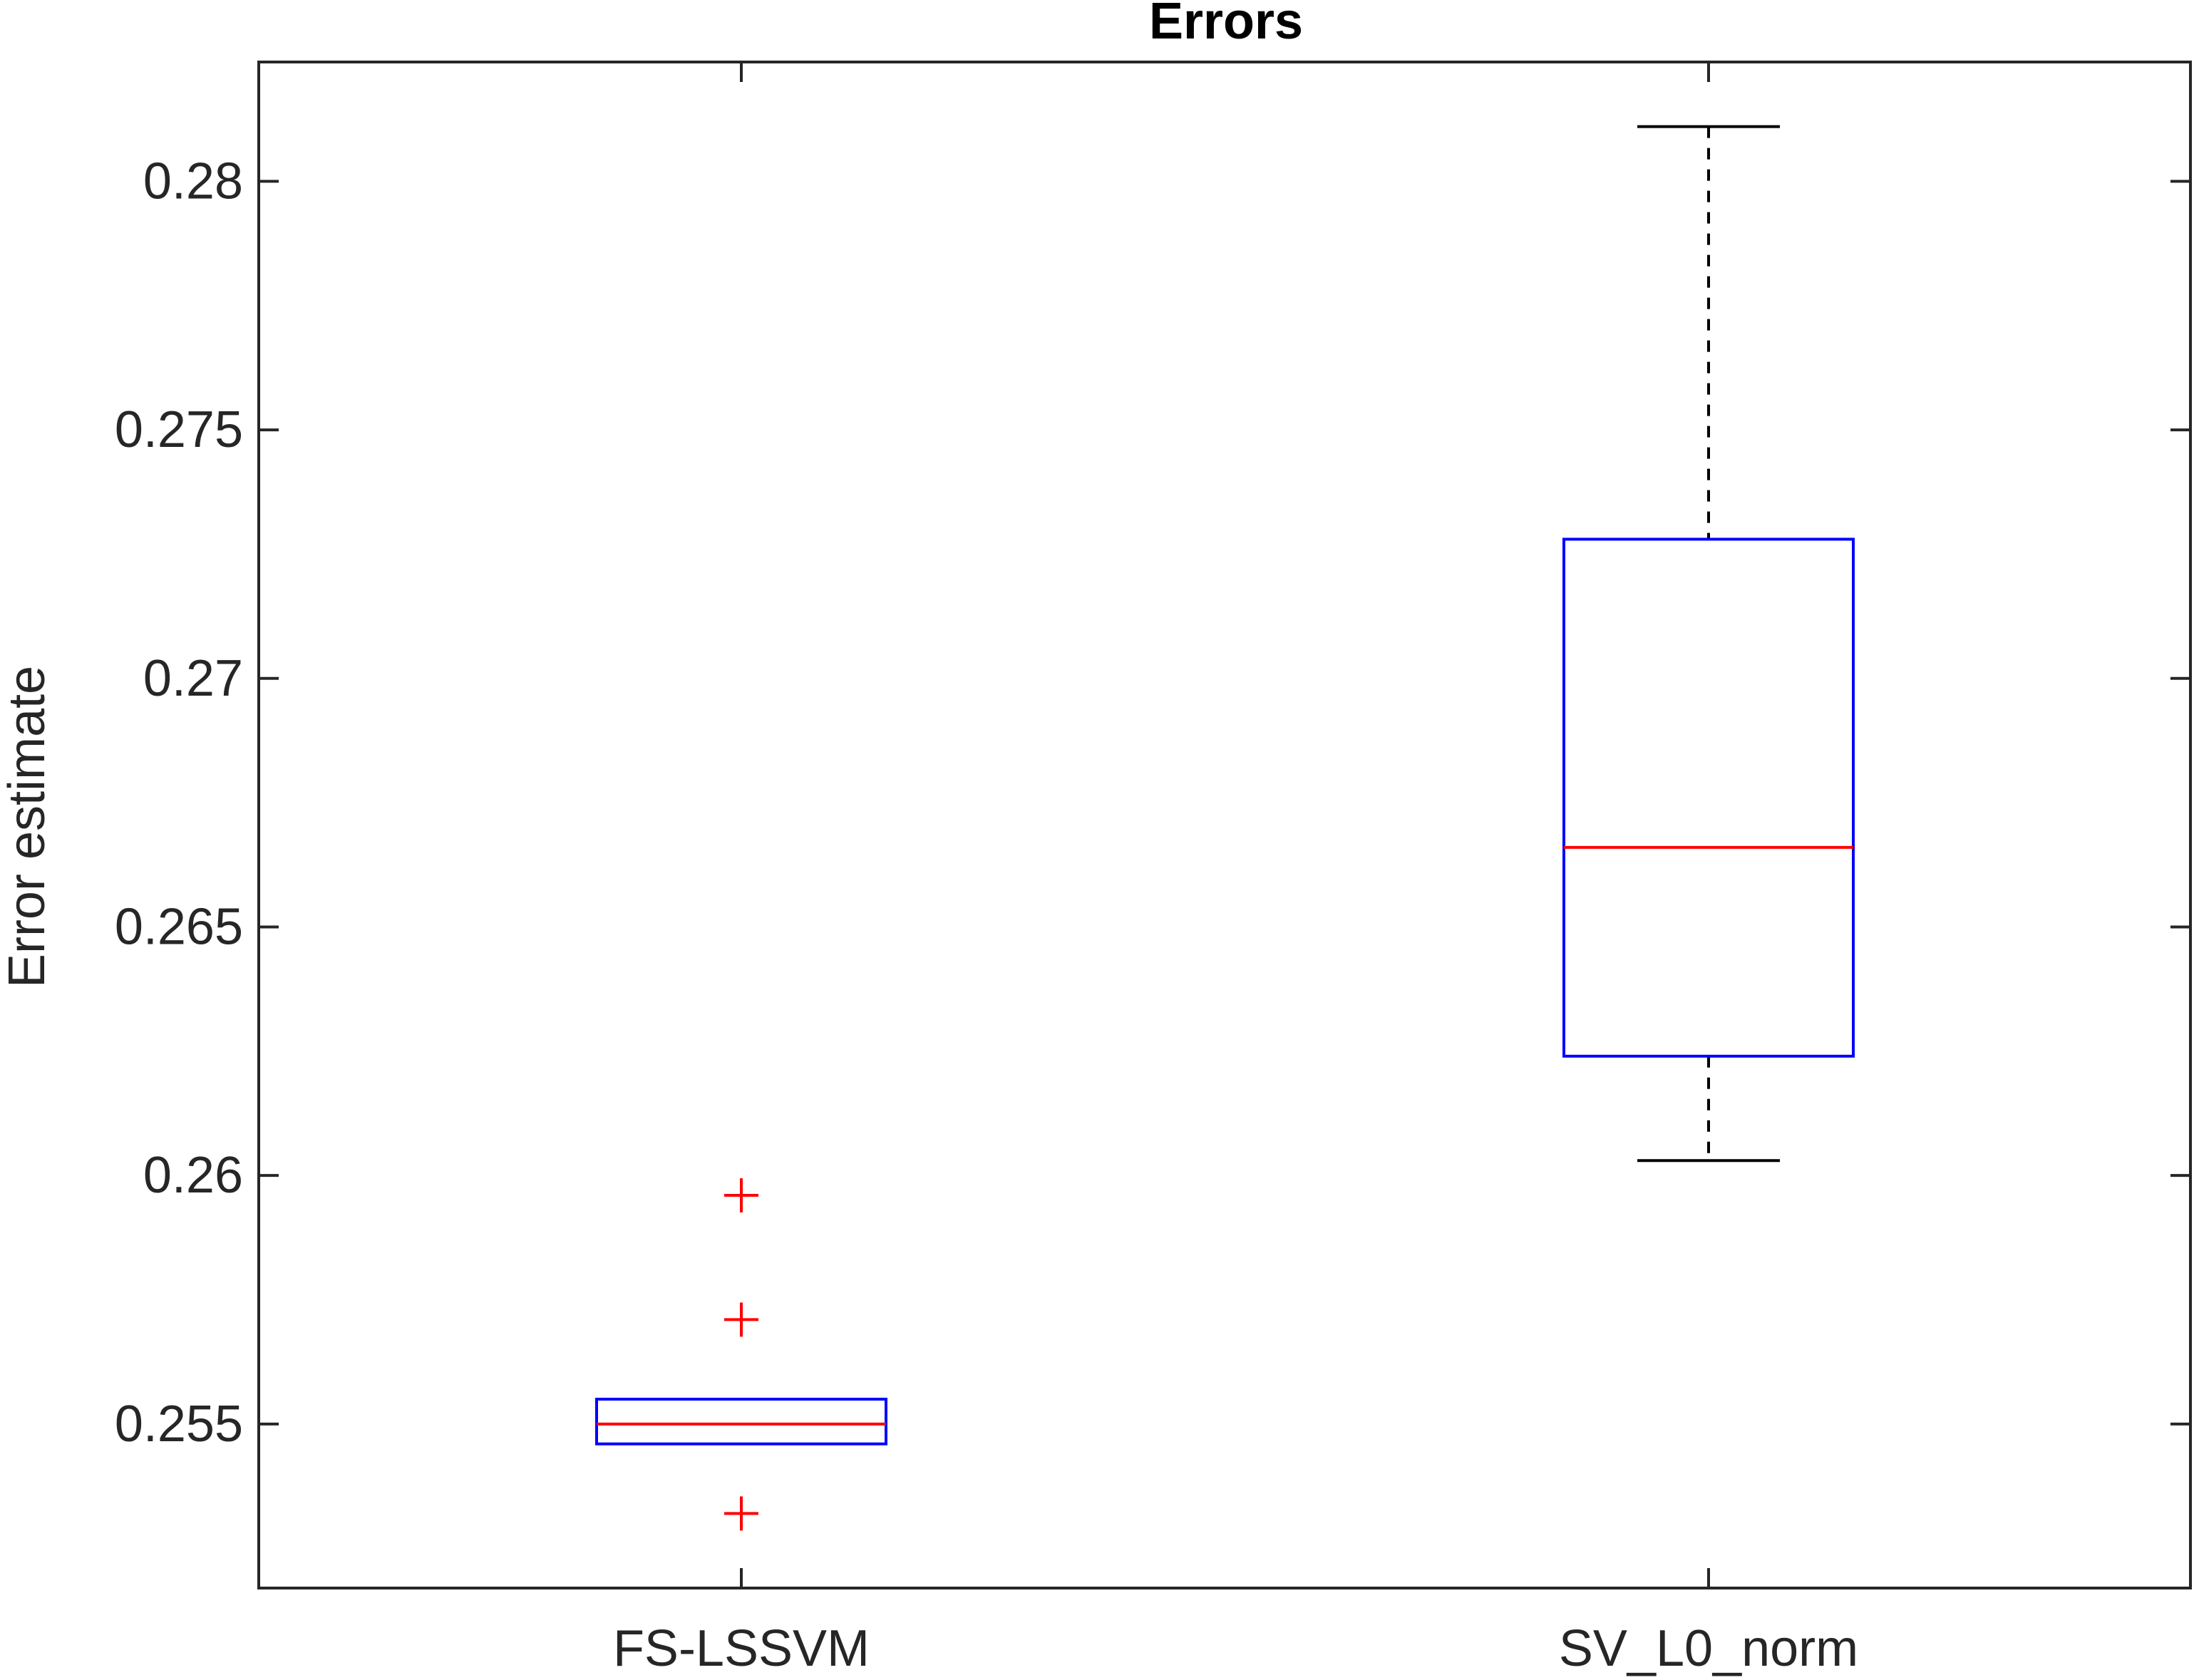 This screenshot has width=2194, height=1680. I want to click on y-tick-label: 0.26, so click(193, 1175).